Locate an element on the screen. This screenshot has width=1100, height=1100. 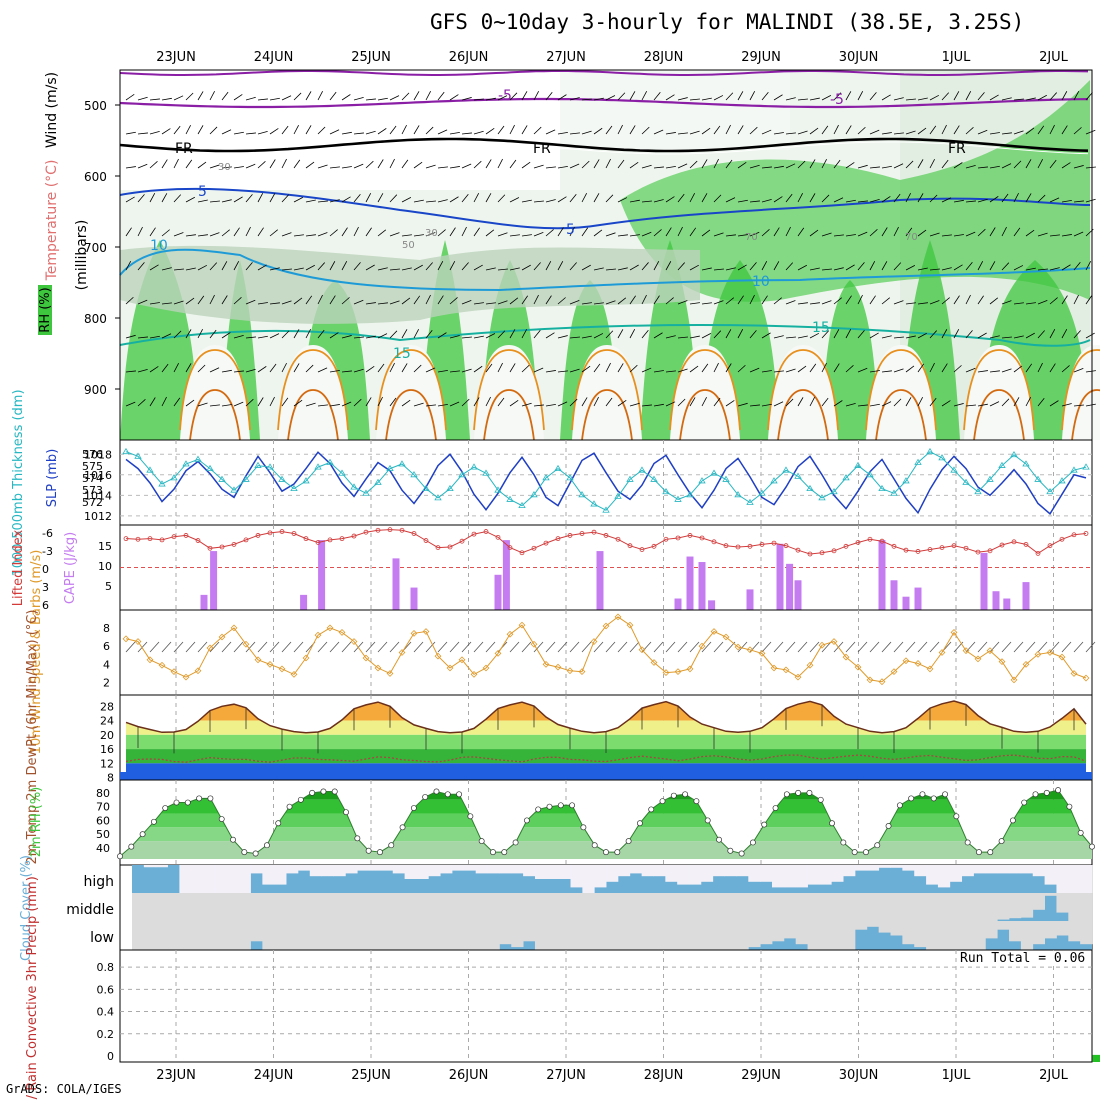
temp-tick-label: 28 is located at coordinates (107, 706).